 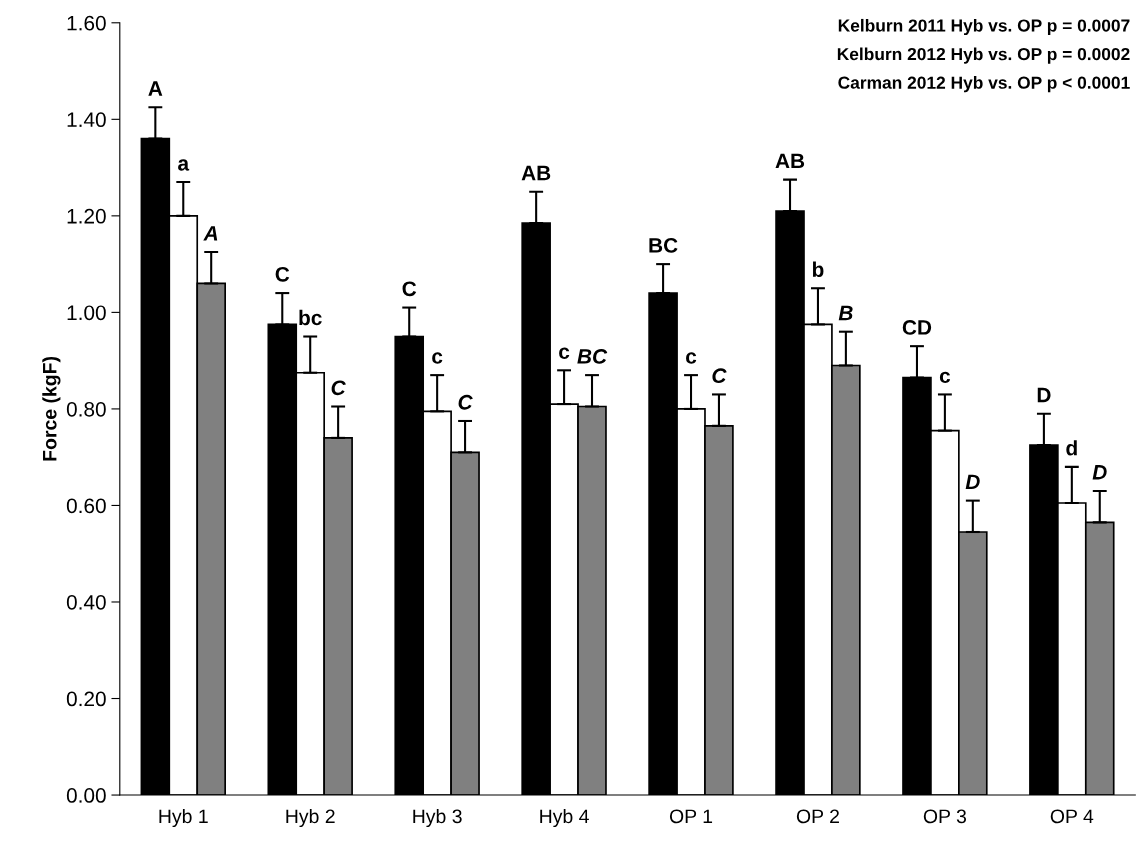 What do you see at coordinates (86, 120) in the screenshot?
I see `y-tick-label: 1.40` at bounding box center [86, 120].